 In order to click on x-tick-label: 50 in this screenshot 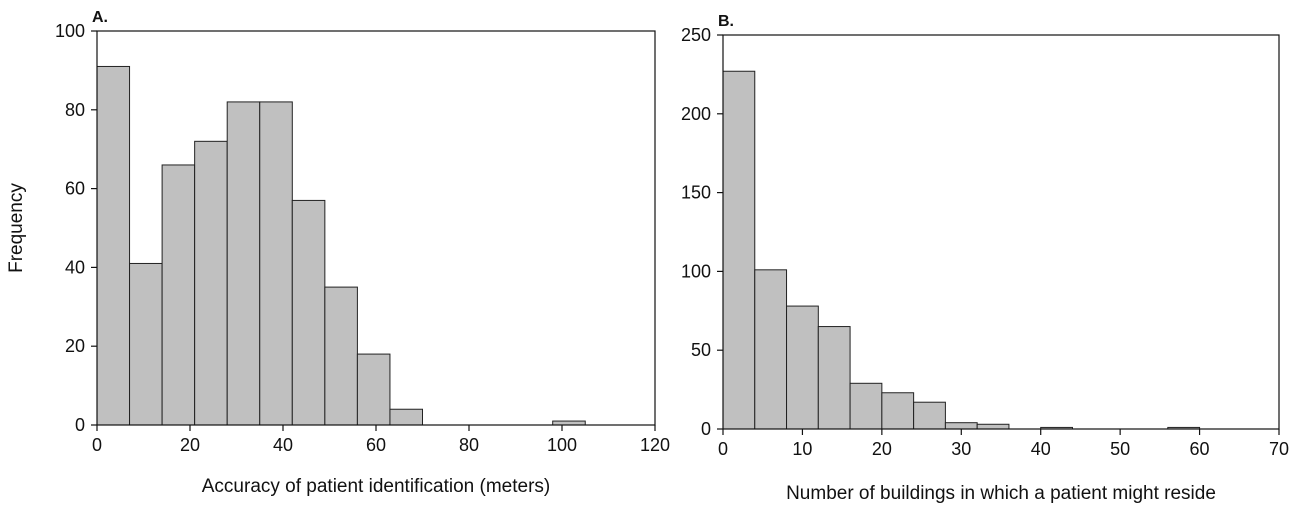, I will do `click(1120, 449)`.